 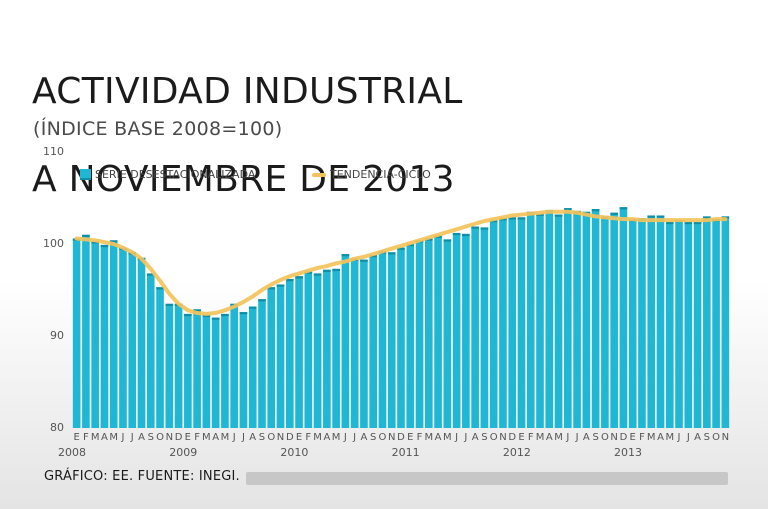 What do you see at coordinates (406, 452) in the screenshot?
I see `x-year-label: 2011` at bounding box center [406, 452].